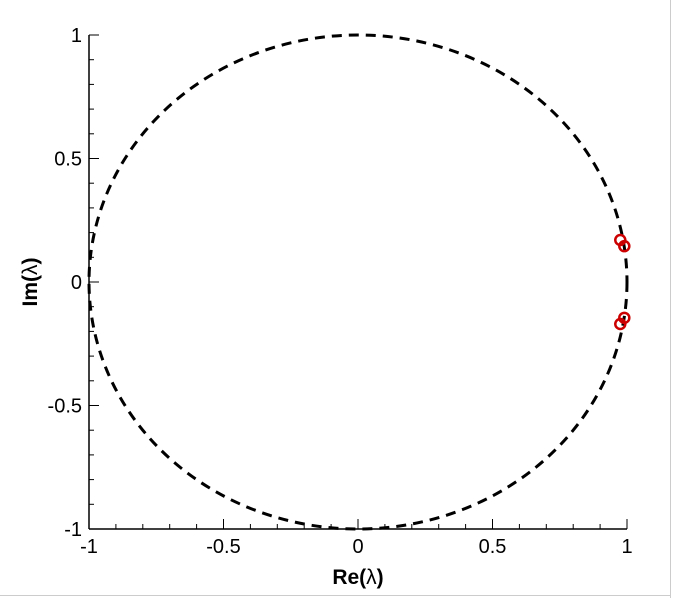  What do you see at coordinates (626, 547) in the screenshot?
I see `x-tick-label: 1` at bounding box center [626, 547].